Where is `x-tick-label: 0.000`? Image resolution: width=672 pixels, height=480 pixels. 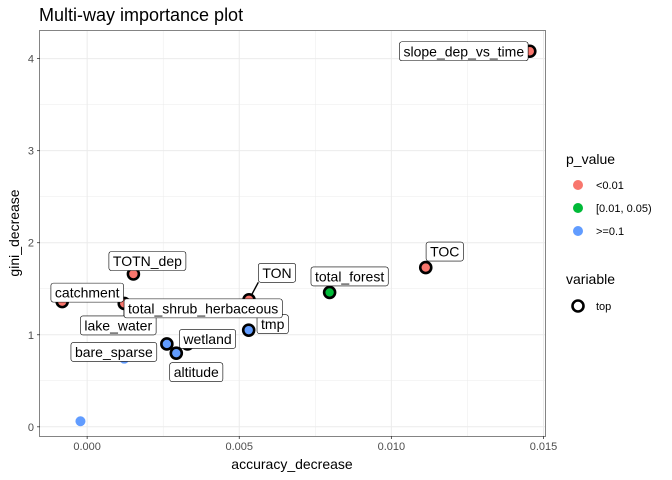 x-tick-label: 0.000 is located at coordinates (87, 447).